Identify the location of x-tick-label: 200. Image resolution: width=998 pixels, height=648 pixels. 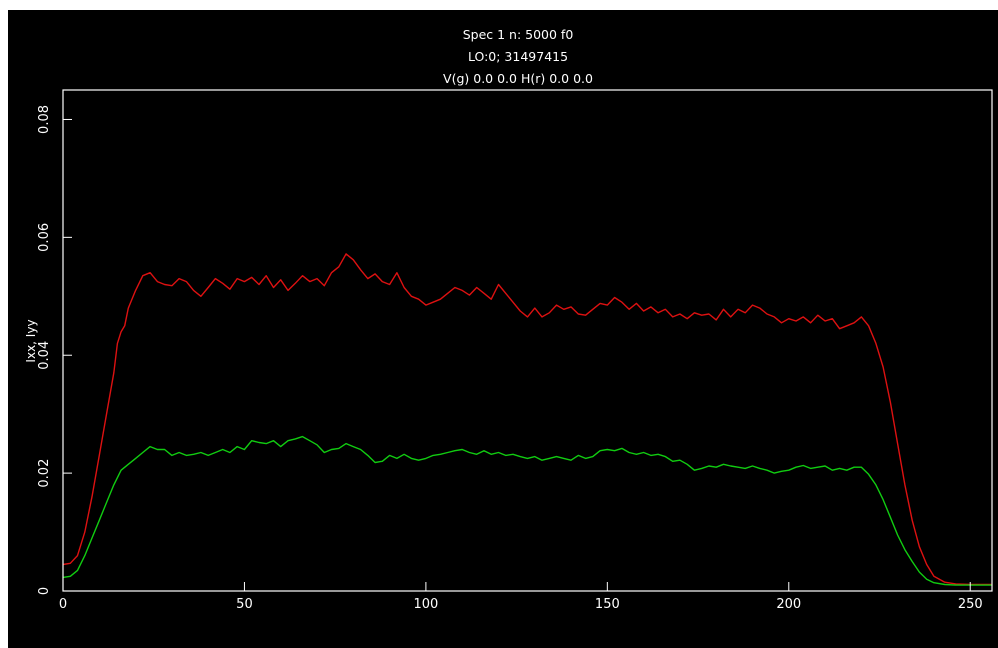
(788, 604).